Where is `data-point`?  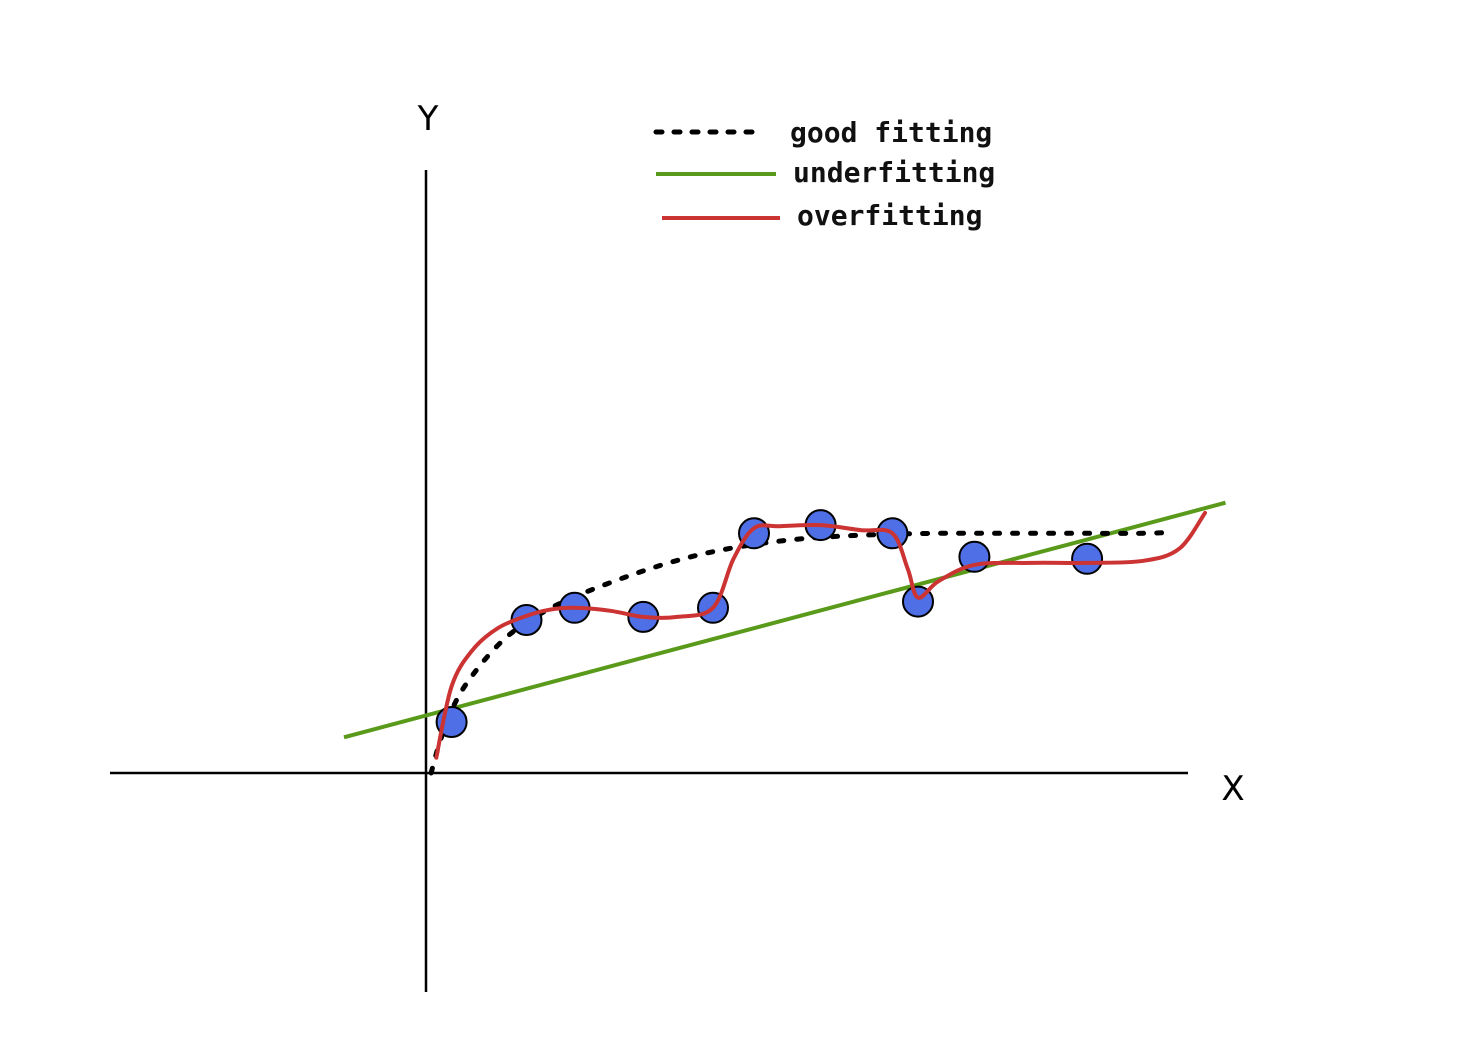
data-point is located at coordinates (1087, 558).